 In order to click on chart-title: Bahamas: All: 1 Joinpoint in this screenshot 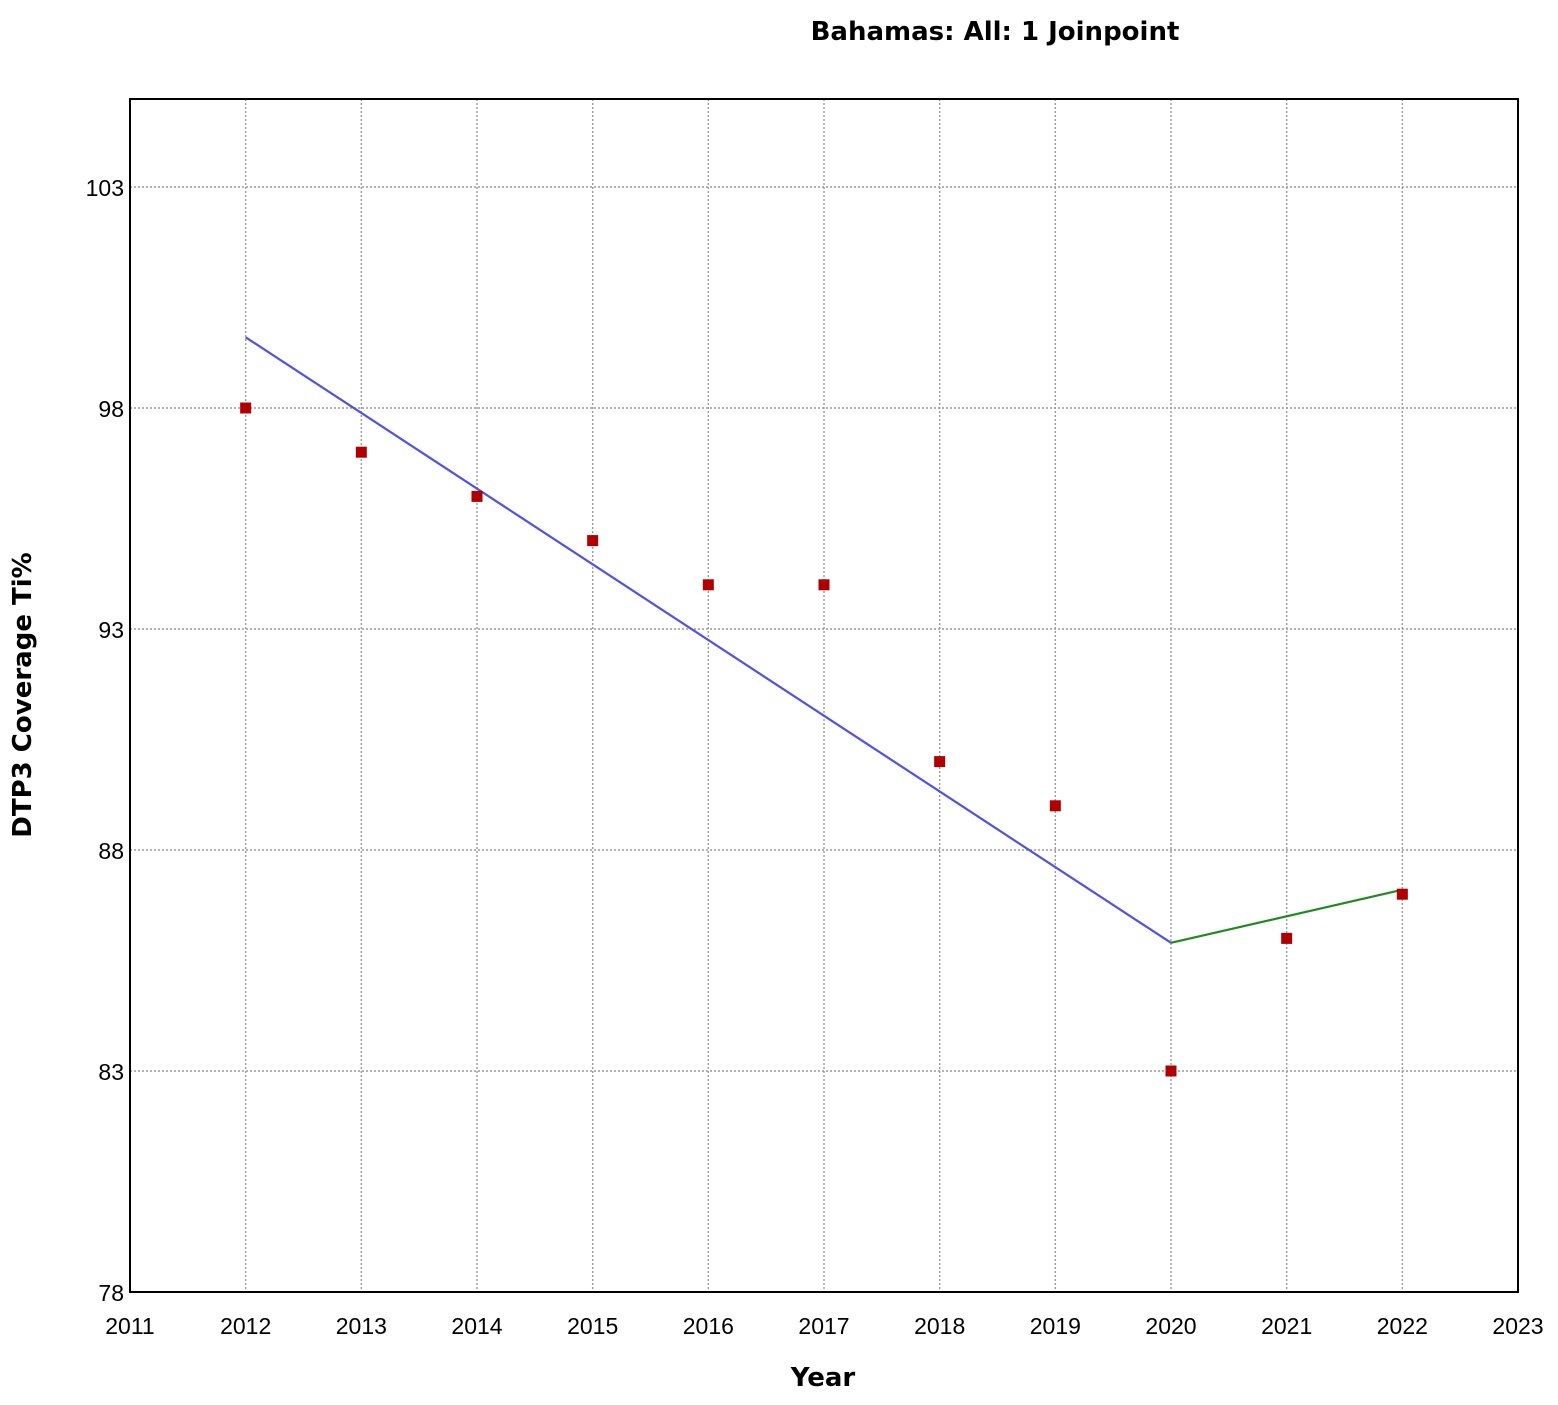, I will do `click(995, 32)`.